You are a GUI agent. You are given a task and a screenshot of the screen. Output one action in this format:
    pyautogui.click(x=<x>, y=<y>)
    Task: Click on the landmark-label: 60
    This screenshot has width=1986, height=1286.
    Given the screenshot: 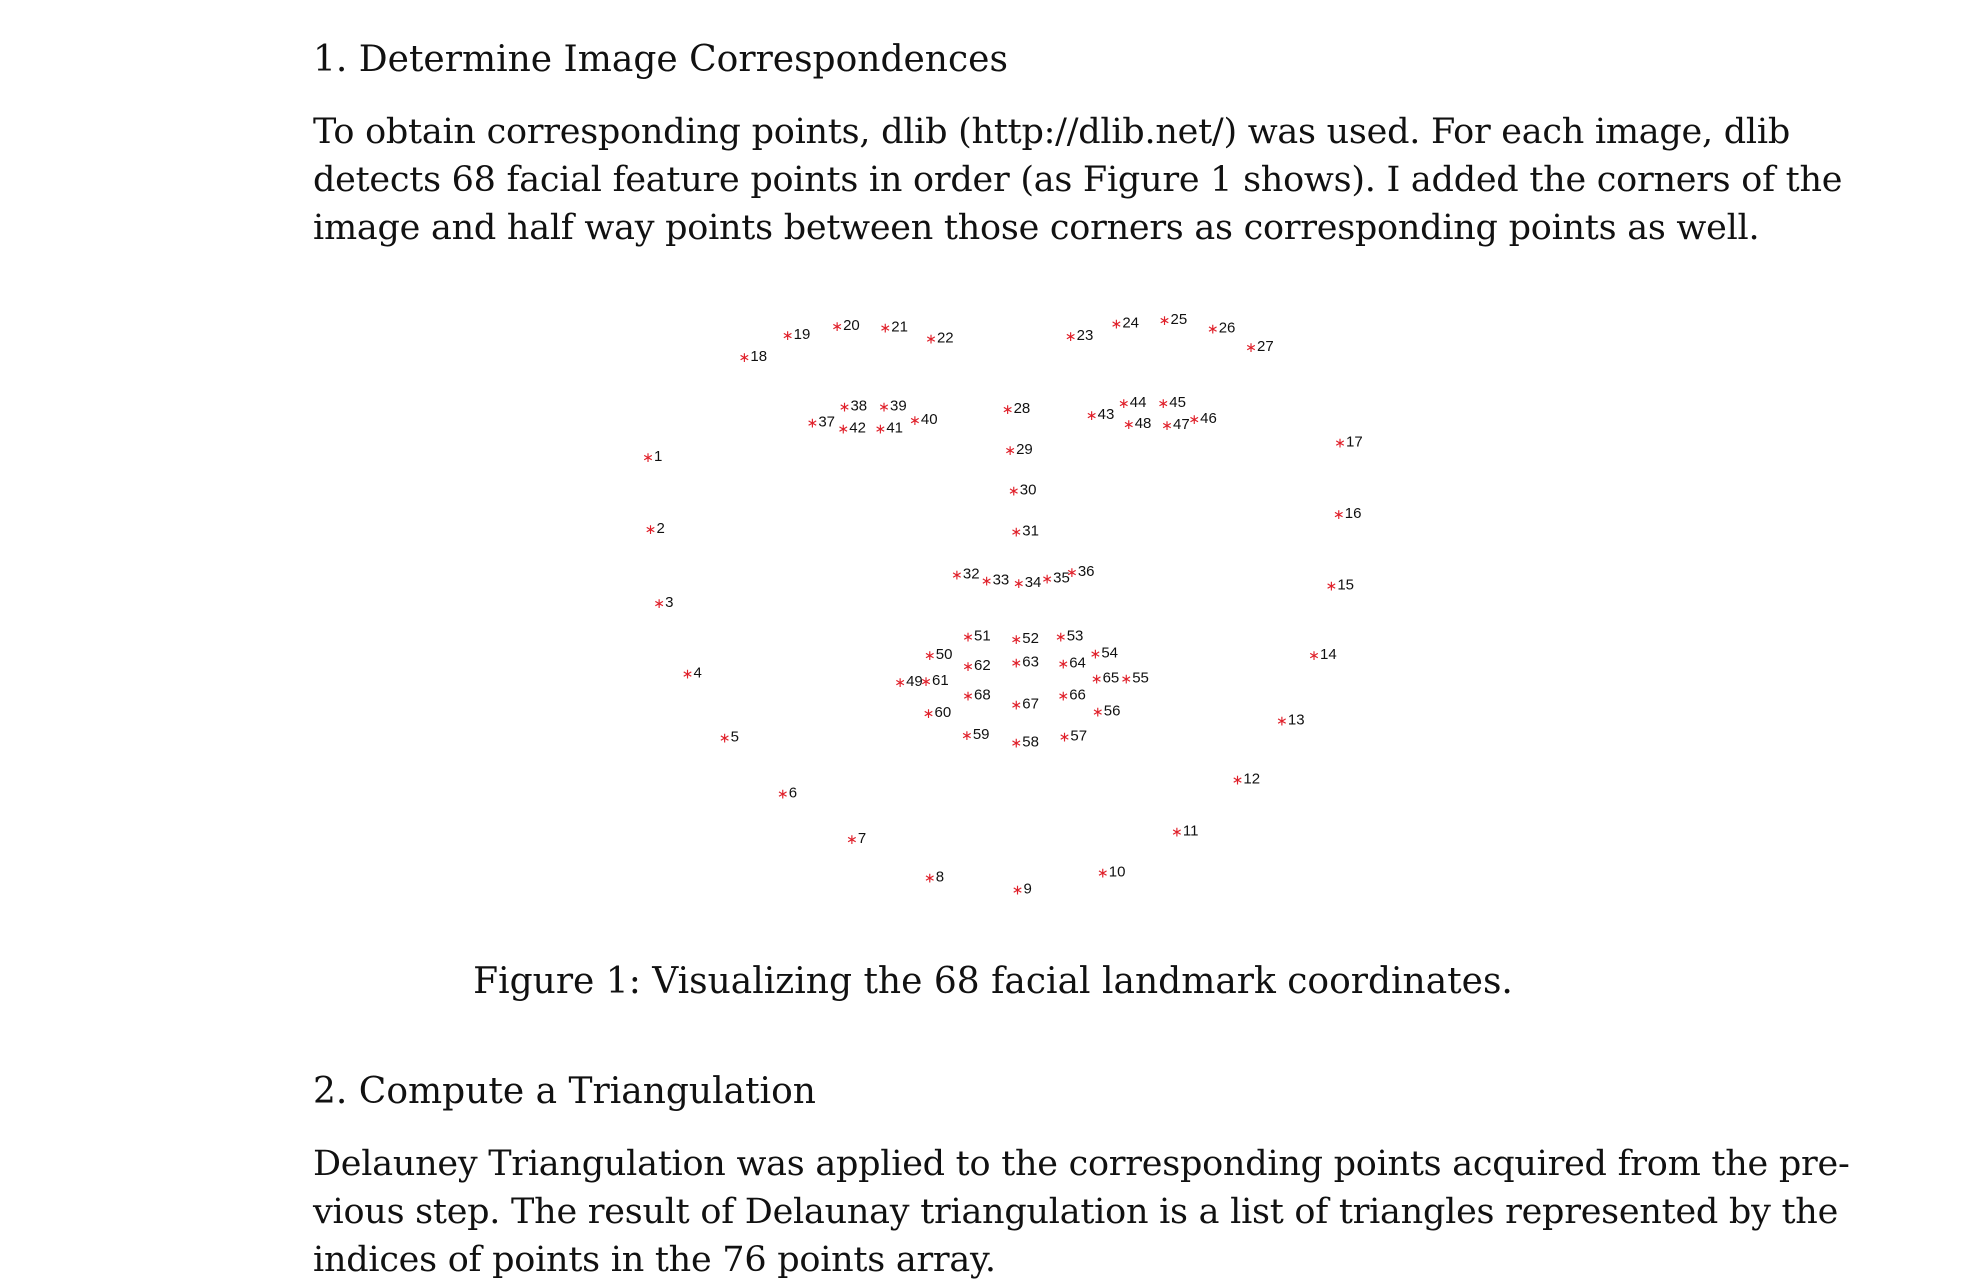 What is the action you would take?
    pyautogui.click(x=943, y=712)
    